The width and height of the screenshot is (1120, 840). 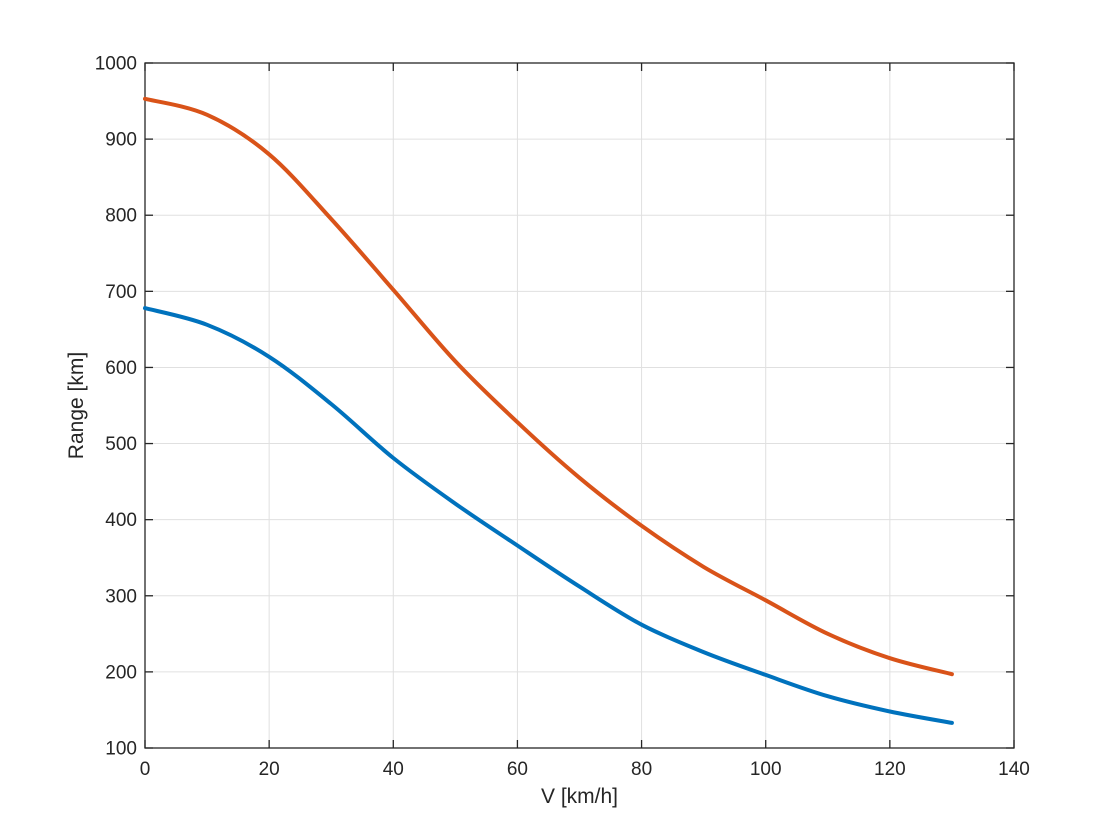 What do you see at coordinates (145, 769) in the screenshot?
I see `x-tick-label: 0` at bounding box center [145, 769].